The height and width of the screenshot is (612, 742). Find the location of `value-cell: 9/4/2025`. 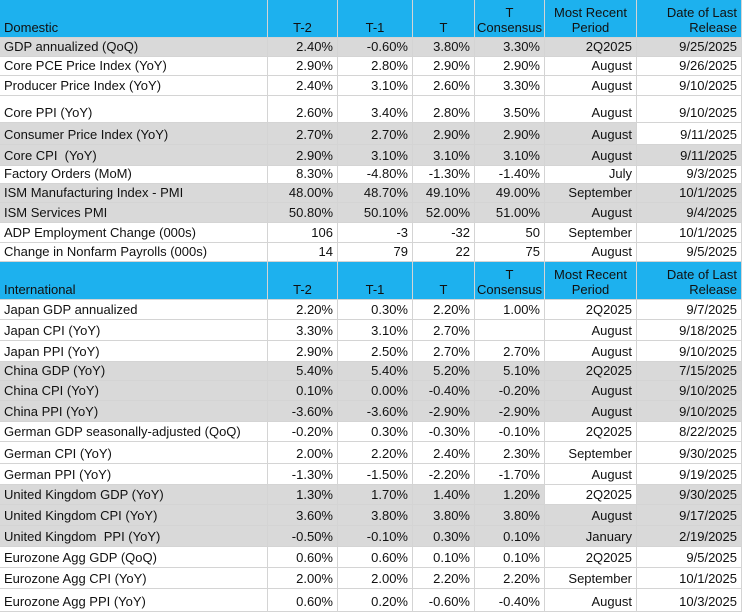

value-cell: 9/4/2025 is located at coordinates (689, 213).